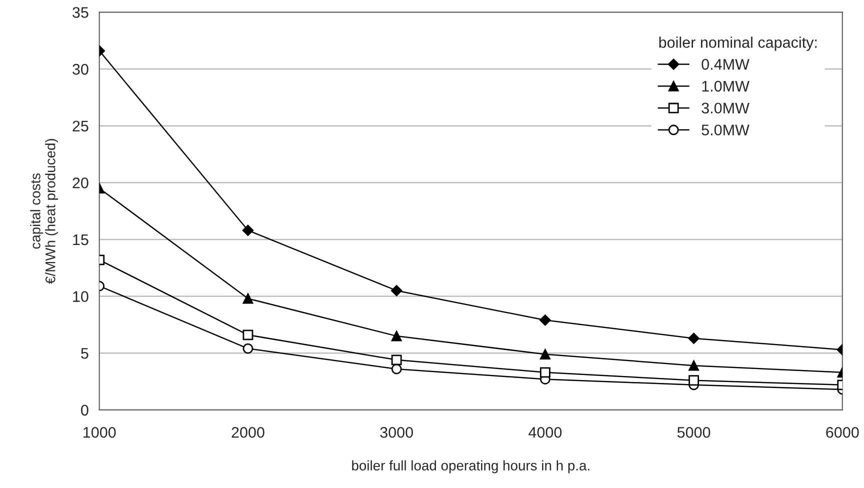 Image resolution: width=864 pixels, height=488 pixels. I want to click on y-tick-label: 35, so click(80, 12).